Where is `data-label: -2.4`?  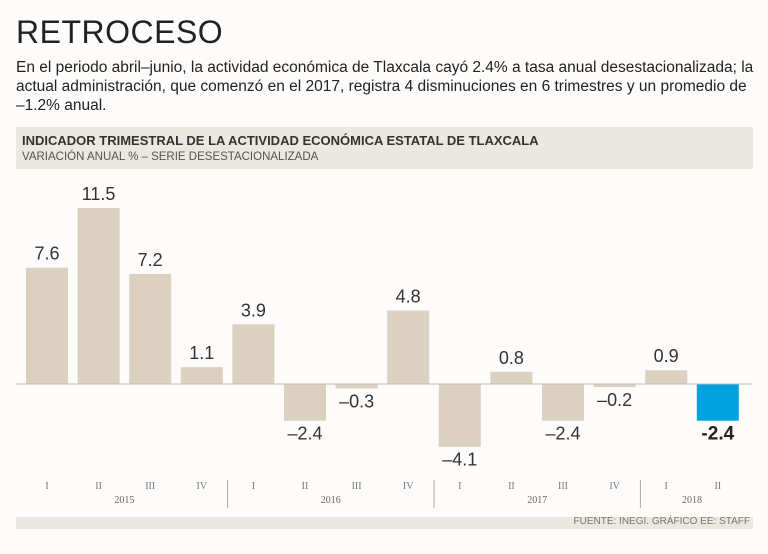
data-label: -2.4 is located at coordinates (717, 434).